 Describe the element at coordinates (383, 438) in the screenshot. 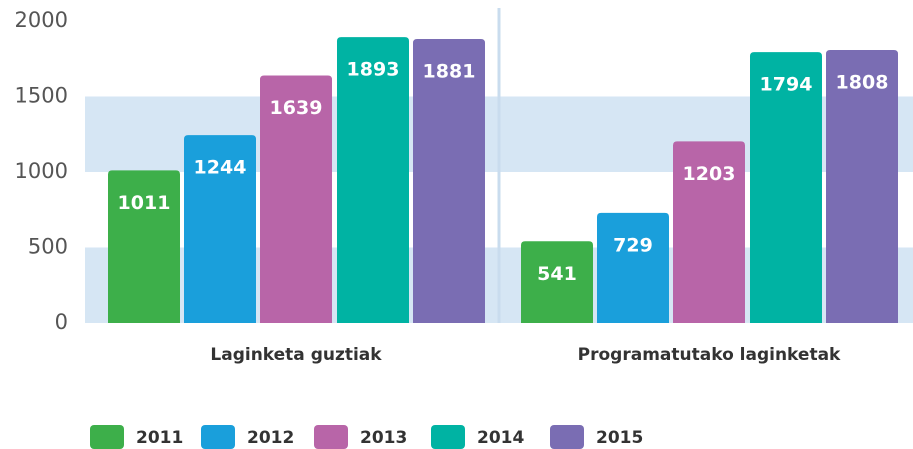

I see `legend-label: 2013` at that location.